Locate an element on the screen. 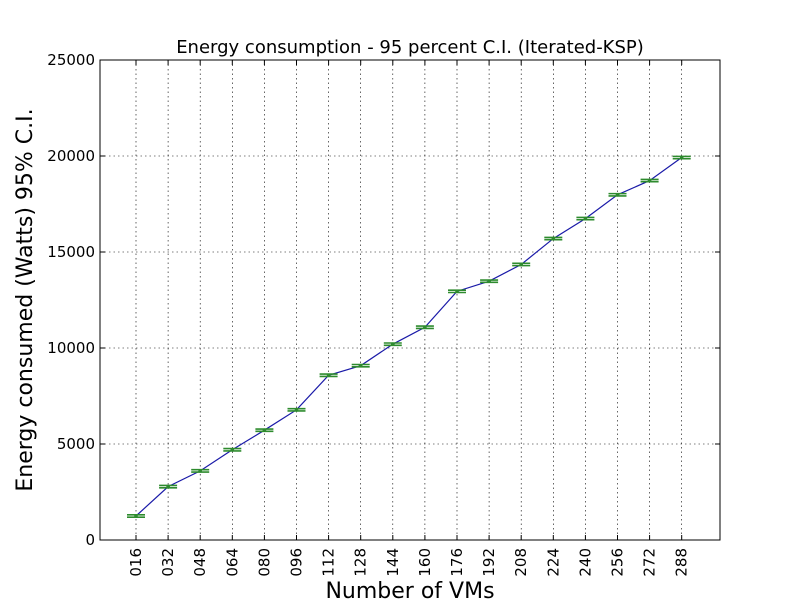 The height and width of the screenshot is (600, 800). y-tick-label: 5000 is located at coordinates (76, 444).